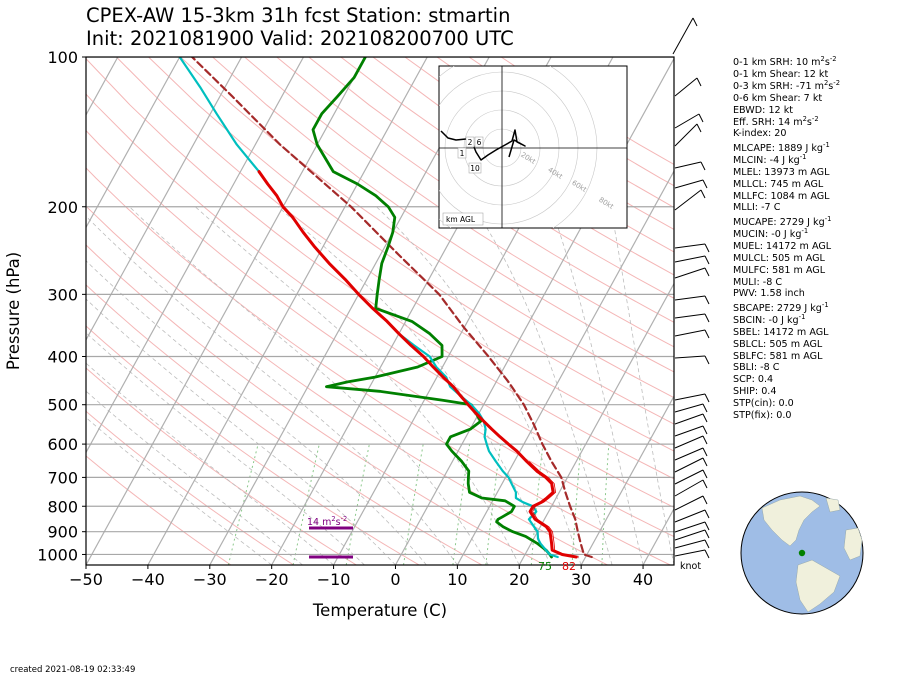  What do you see at coordinates (781, 74) in the screenshot?
I see `index-row: 0-1 km Shear: 12 kt` at bounding box center [781, 74].